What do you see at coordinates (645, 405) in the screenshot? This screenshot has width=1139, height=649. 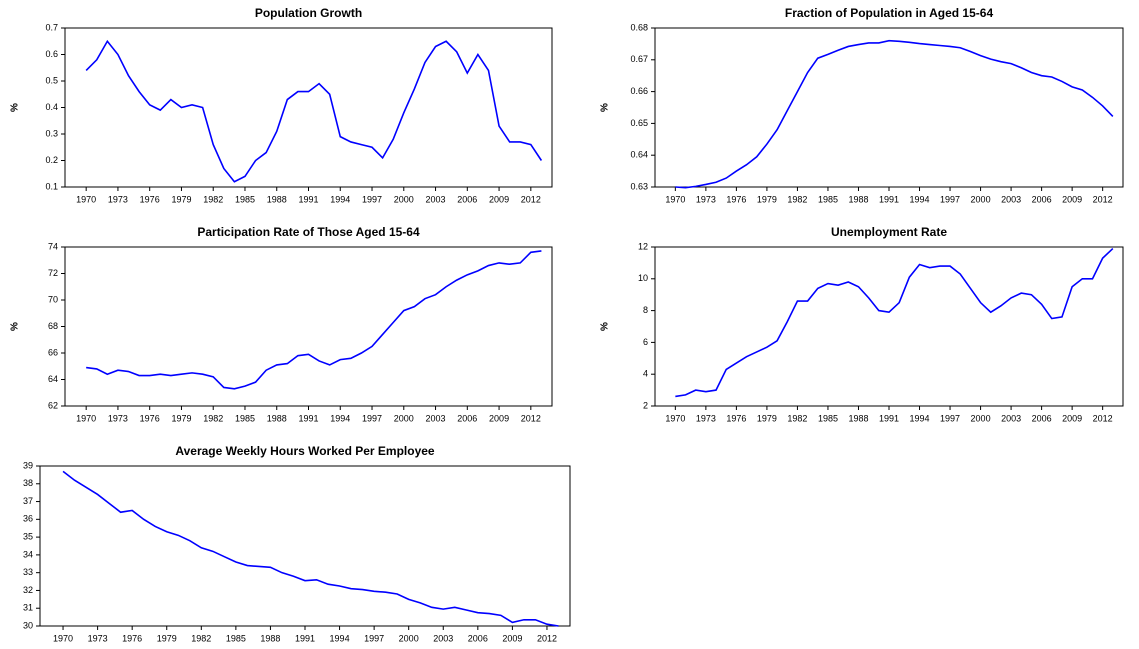 I see `y-tick-label: 2` at bounding box center [645, 405].